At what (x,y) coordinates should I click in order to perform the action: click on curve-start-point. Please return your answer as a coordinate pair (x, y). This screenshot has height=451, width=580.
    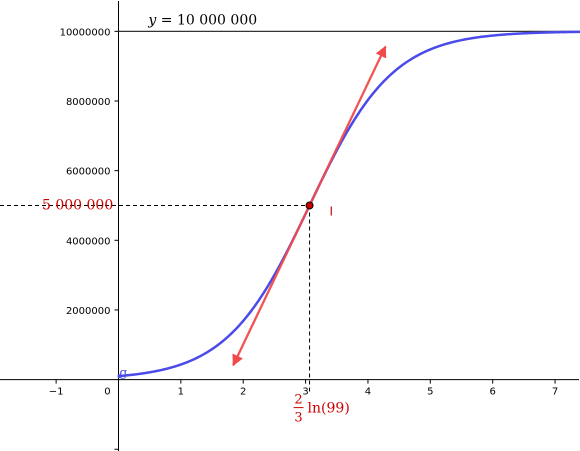
    Looking at the image, I should click on (119, 376).